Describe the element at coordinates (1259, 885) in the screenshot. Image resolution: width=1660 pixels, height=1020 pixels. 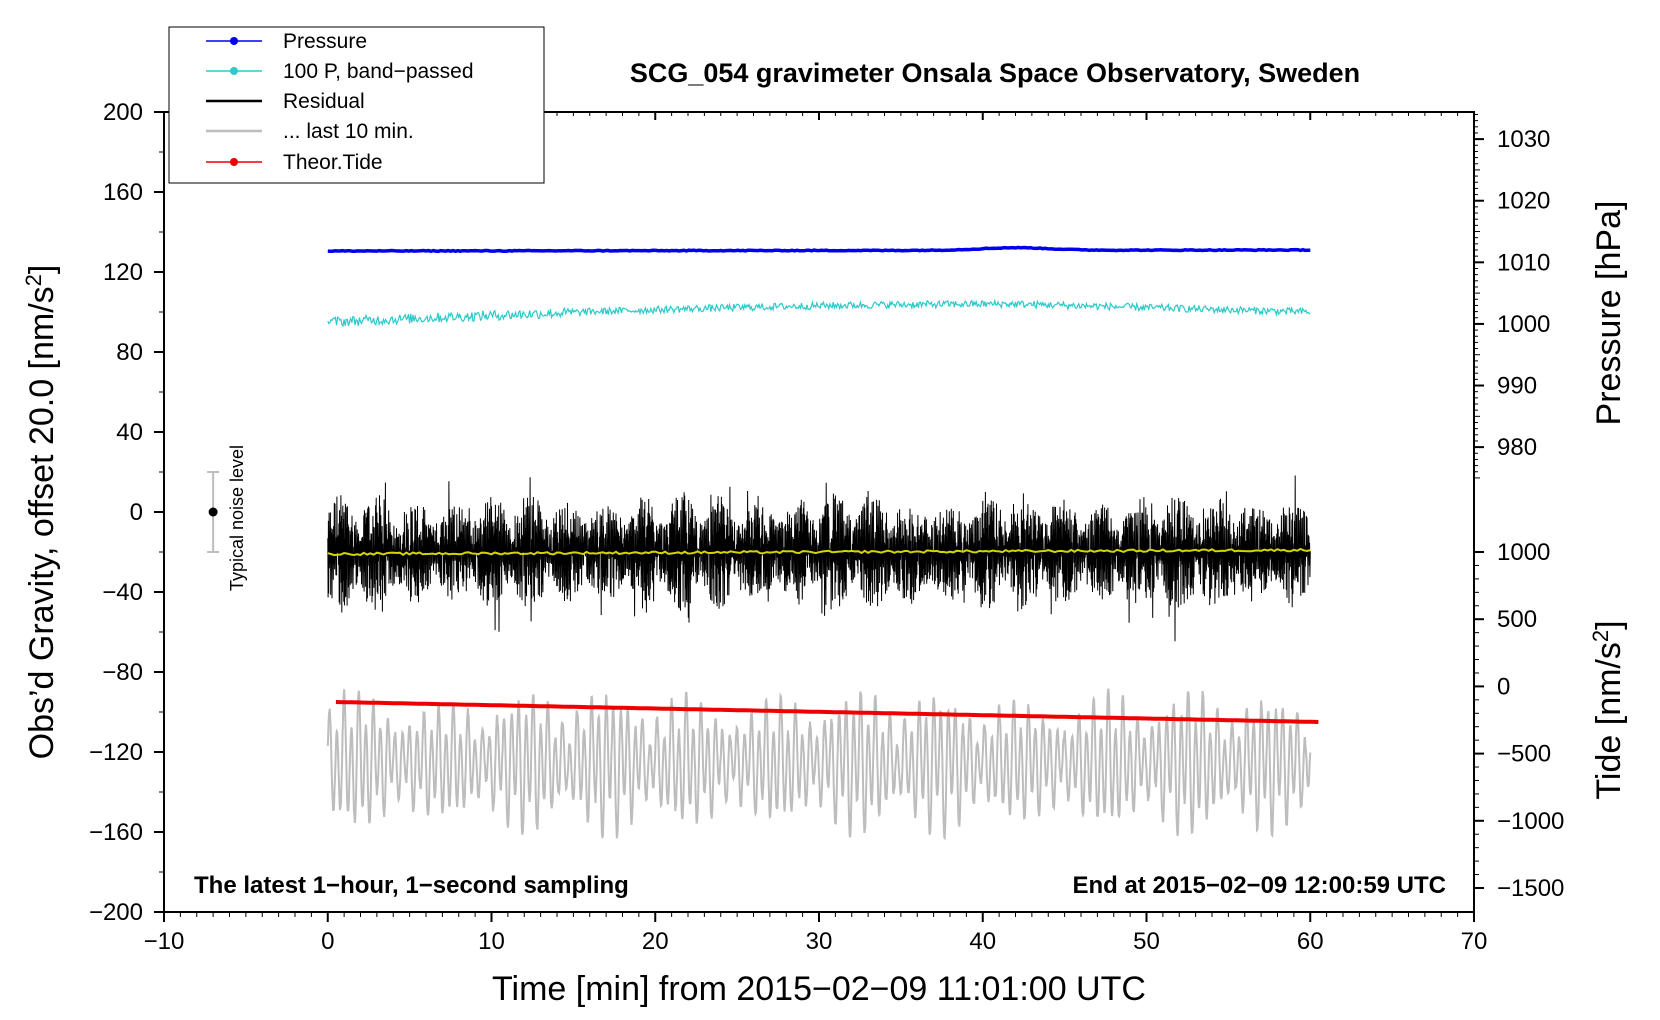
I see `end-time-note: End at 2015−02−09 12:00:59 UTC` at that location.